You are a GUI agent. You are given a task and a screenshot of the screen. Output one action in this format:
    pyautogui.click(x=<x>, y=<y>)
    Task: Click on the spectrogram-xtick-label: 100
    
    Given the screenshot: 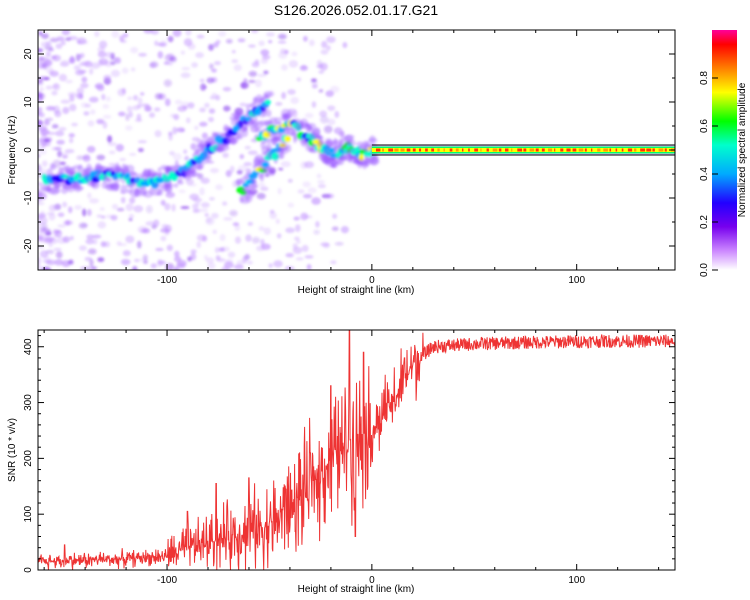 What is the action you would take?
    pyautogui.click(x=576, y=280)
    